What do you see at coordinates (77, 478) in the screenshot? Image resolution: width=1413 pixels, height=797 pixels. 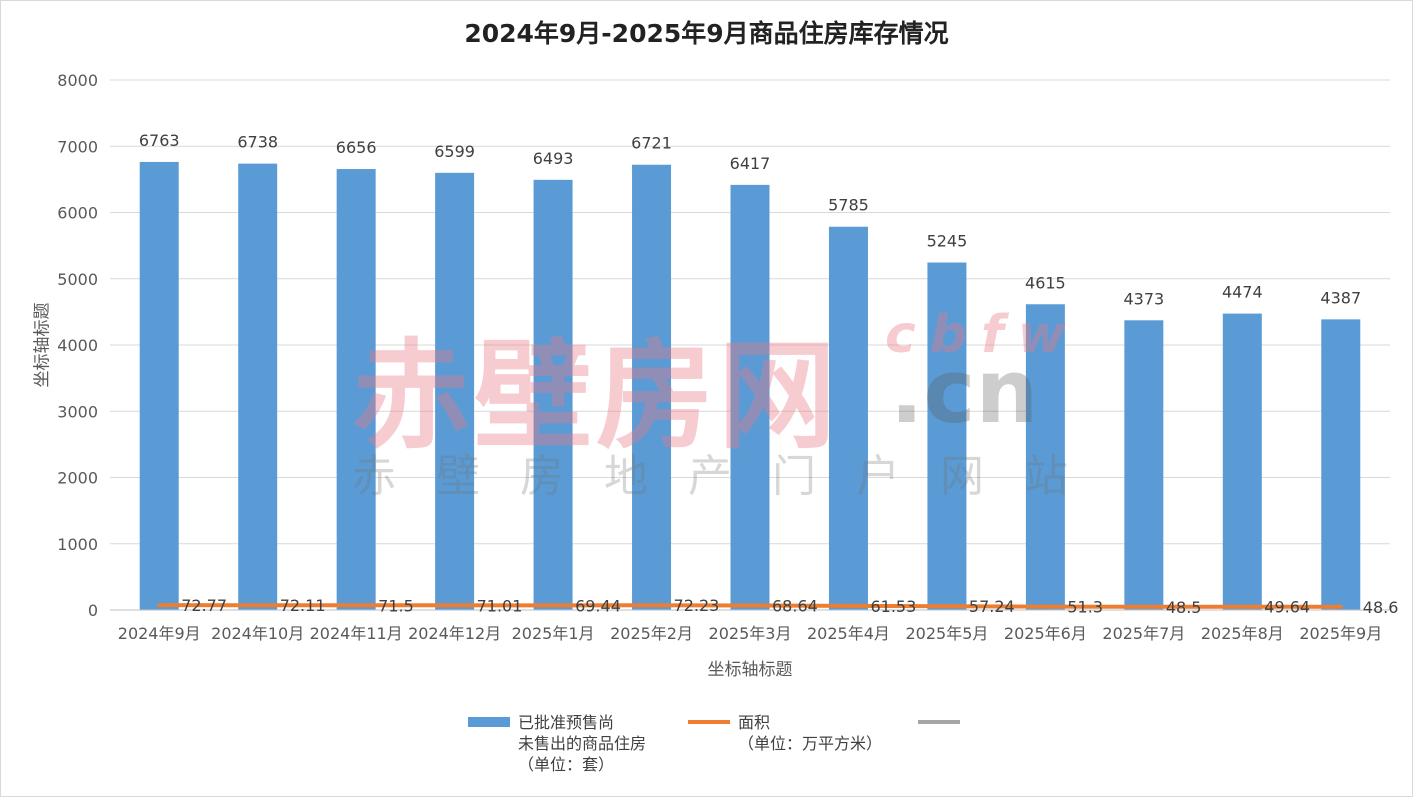 I see `y-tick-label: 2000` at bounding box center [77, 478].